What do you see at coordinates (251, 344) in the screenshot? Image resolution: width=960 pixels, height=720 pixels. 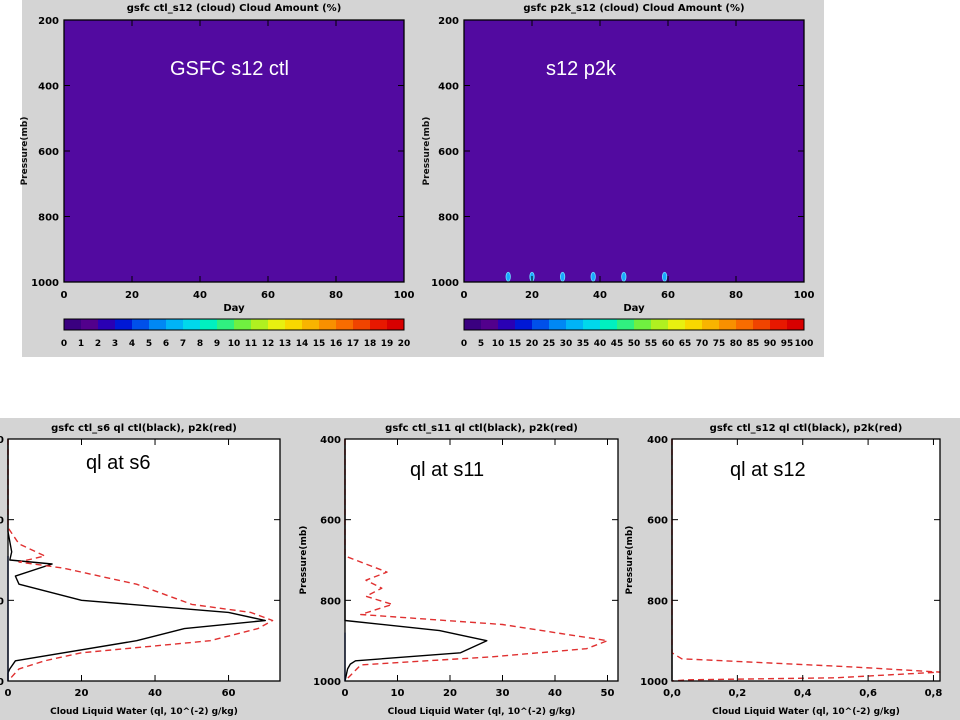 I see `colorbar-label: 11` at bounding box center [251, 344].